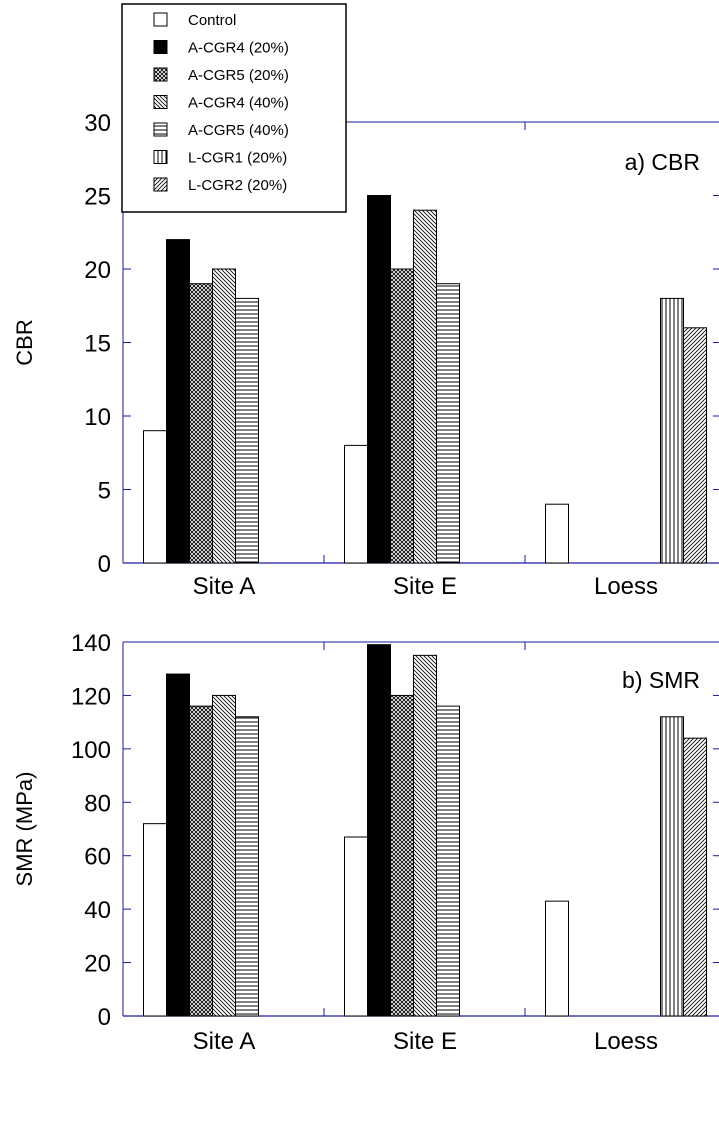 Image resolution: width=719 pixels, height=1144 pixels. What do you see at coordinates (662, 162) in the screenshot?
I see `chart-title-a: a) CBR` at bounding box center [662, 162].